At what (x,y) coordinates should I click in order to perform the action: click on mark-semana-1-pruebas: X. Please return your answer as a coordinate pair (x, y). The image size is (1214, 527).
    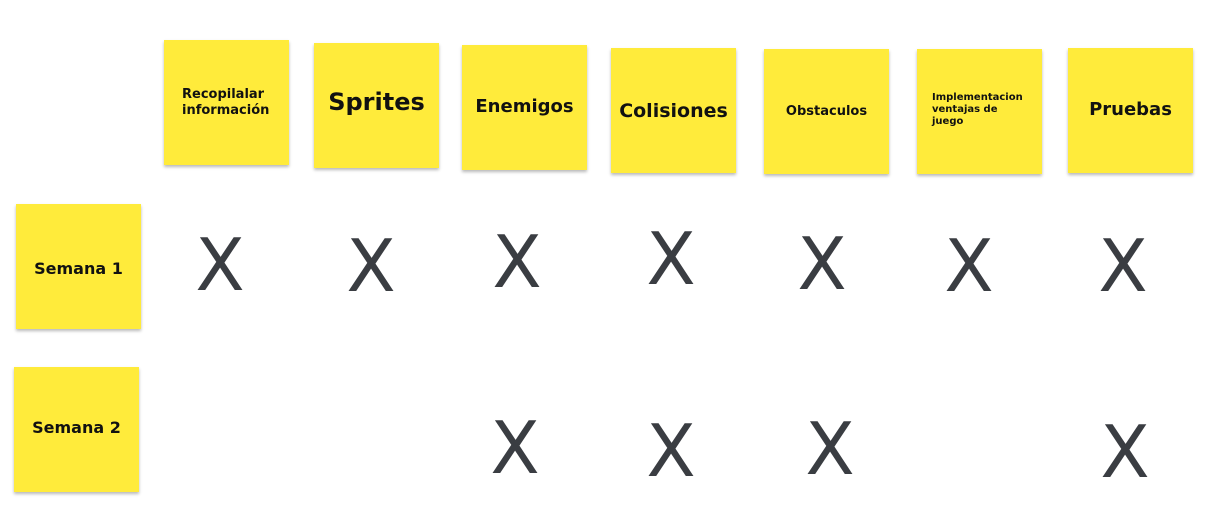
    Looking at the image, I should click on (1123, 266).